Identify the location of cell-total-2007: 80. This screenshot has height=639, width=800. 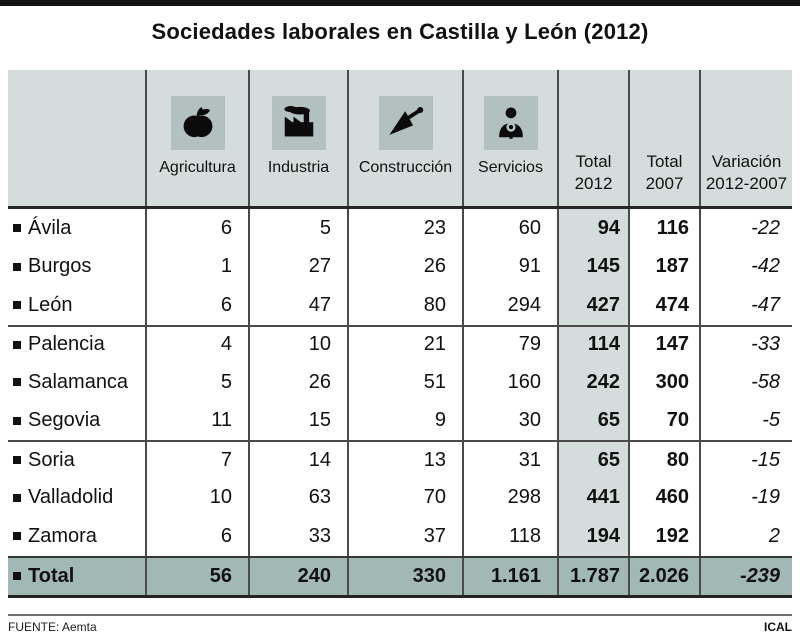
(663, 460).